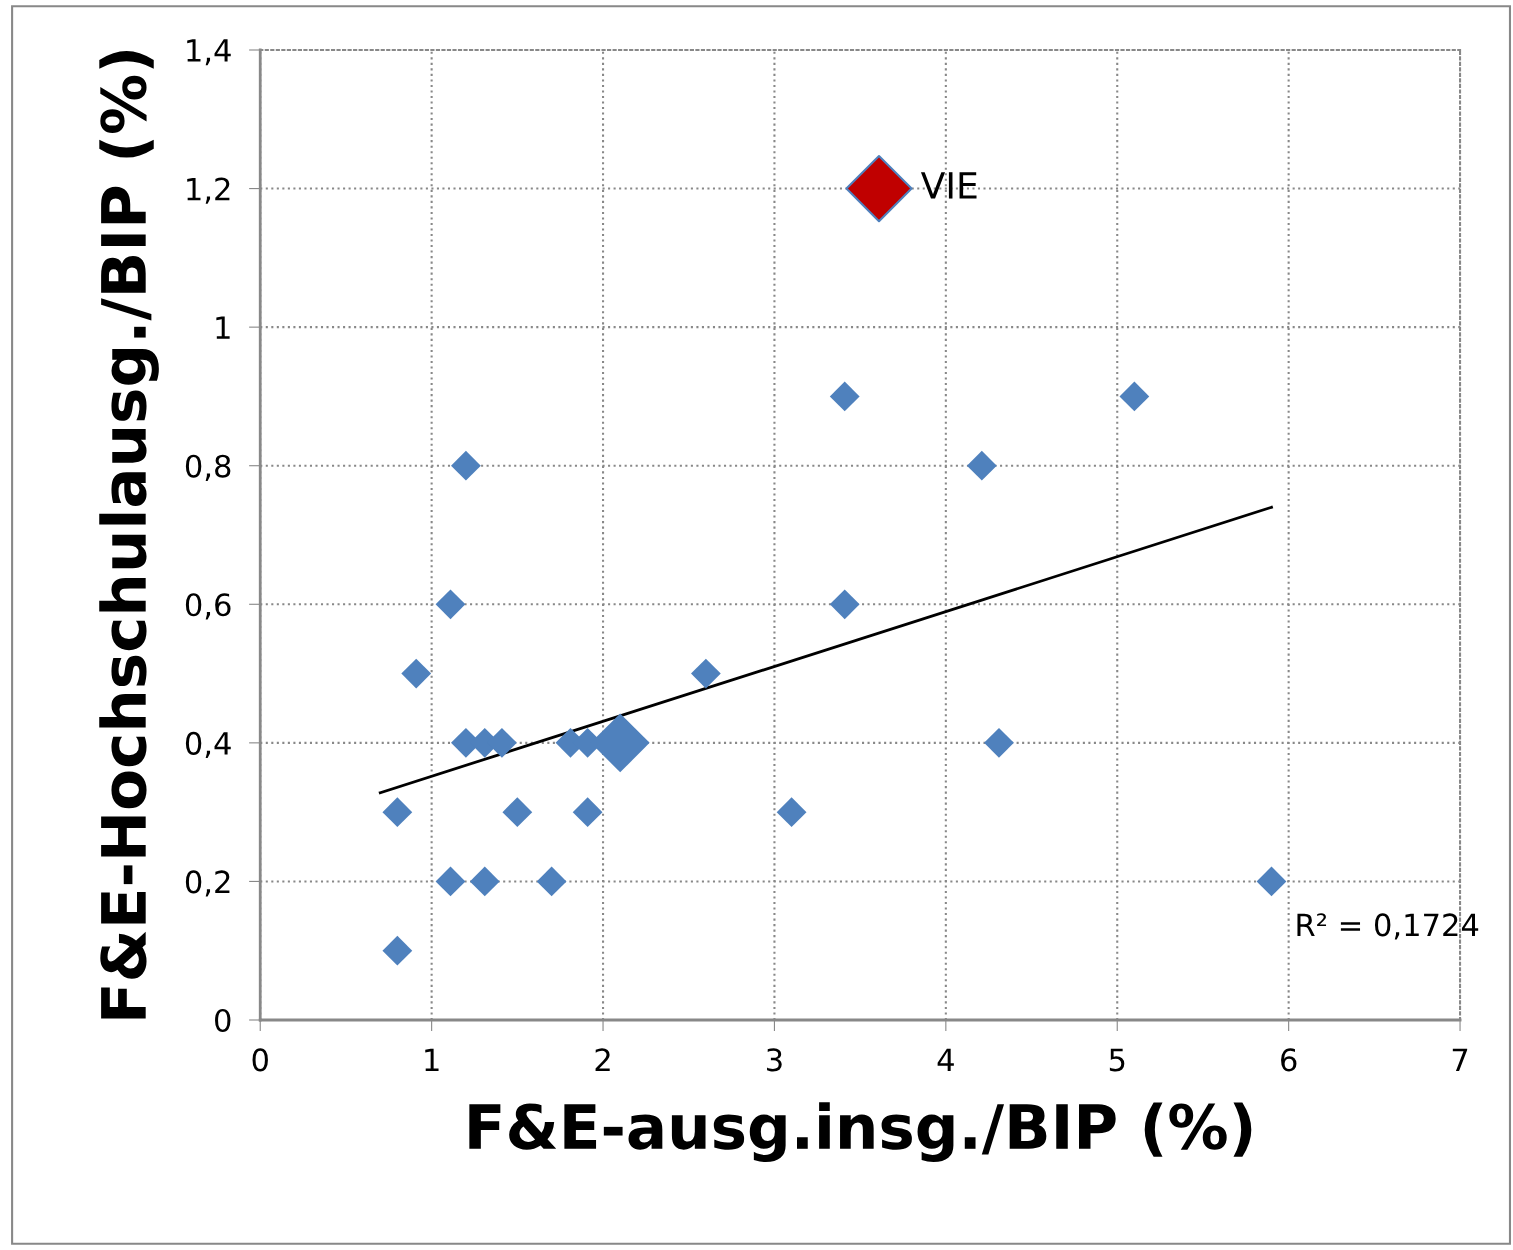 The width and height of the screenshot is (1513, 1250). I want to click on y-tick-label: 0, so click(223, 1020).